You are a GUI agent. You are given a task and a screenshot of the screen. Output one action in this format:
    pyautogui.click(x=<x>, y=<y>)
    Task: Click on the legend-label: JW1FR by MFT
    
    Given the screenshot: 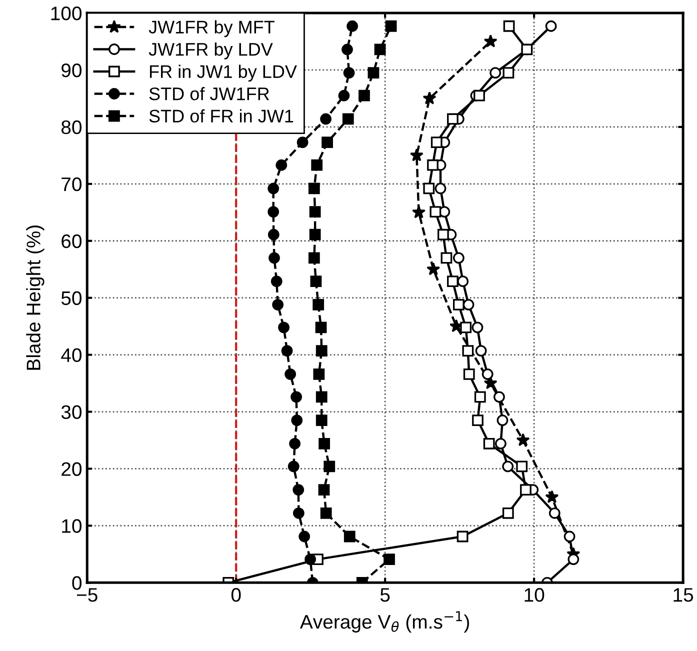 What is the action you would take?
    pyautogui.click(x=211, y=29)
    